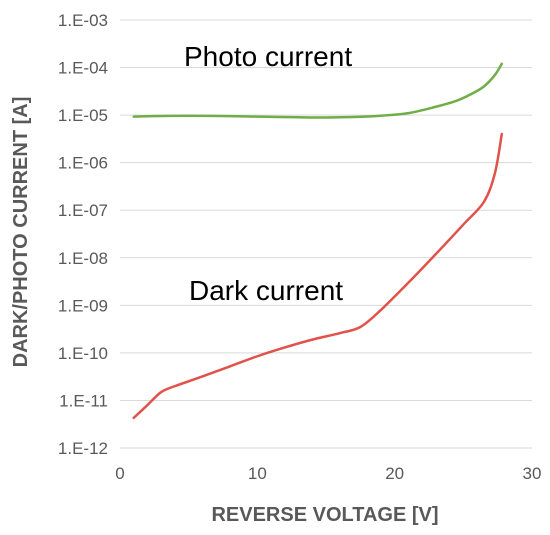  I want to click on x-tick-label: 0, so click(119, 473).